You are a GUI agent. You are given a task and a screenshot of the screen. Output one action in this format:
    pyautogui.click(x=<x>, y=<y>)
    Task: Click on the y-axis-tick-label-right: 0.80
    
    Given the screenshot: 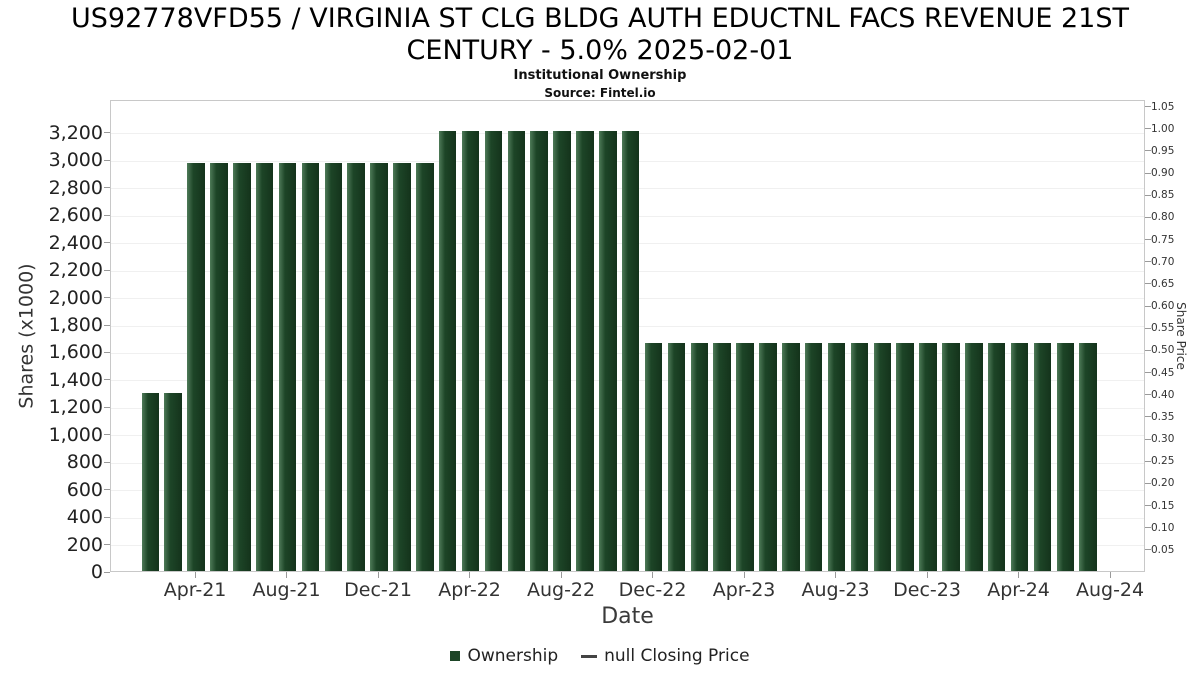 What is the action you would take?
    pyautogui.click(x=1163, y=217)
    